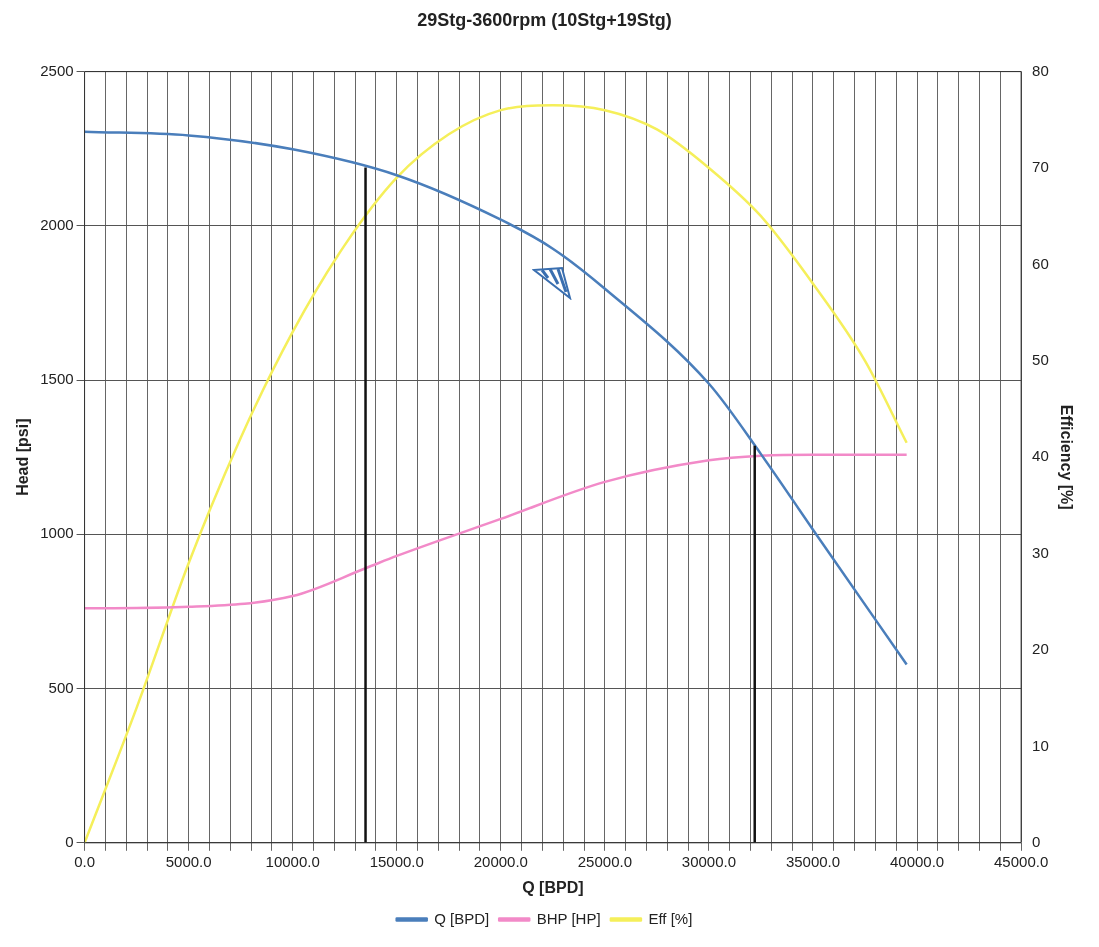 The image size is (1099, 947). Describe the element at coordinates (1040, 456) in the screenshot. I see `y2-tick-label: 40` at that location.